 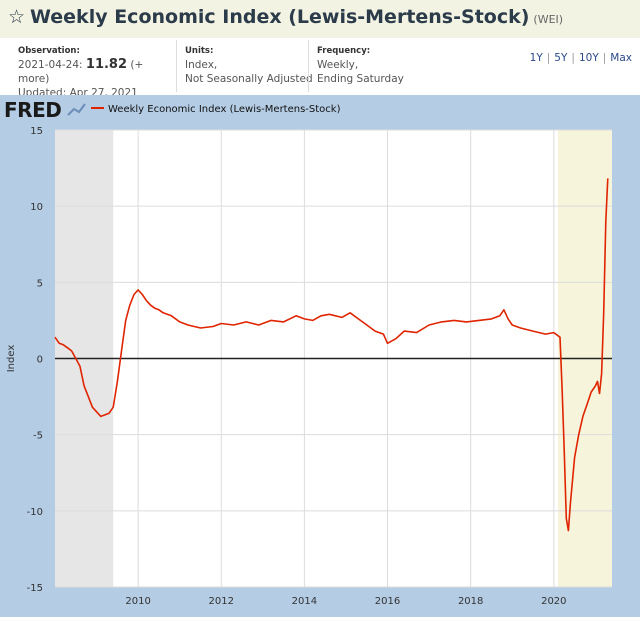 What do you see at coordinates (35, 588) in the screenshot?
I see `y-tick-label: -15` at bounding box center [35, 588].